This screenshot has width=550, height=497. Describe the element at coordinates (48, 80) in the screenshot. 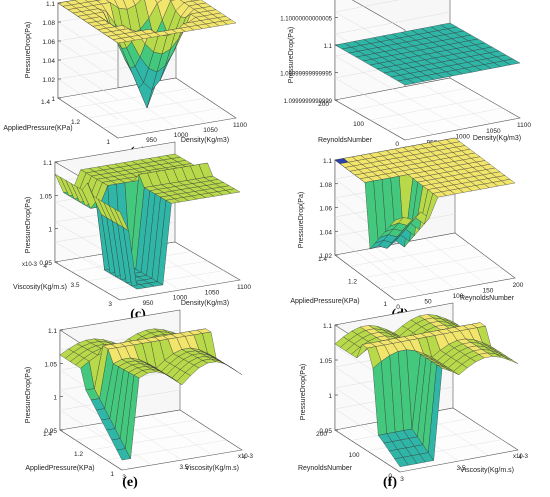

I see `z-tick-label-a: 1.02` at that location.